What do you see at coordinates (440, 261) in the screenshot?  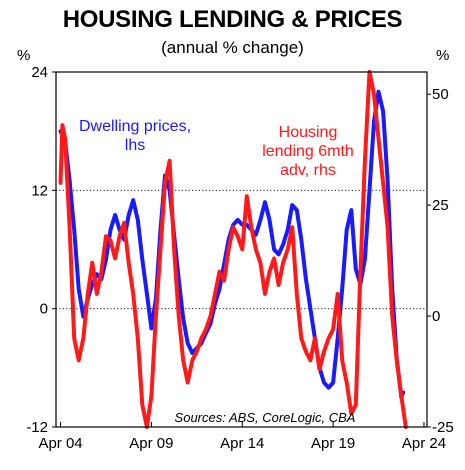 I see `right-axis-ticks: -25 0 25 50` at bounding box center [440, 261].